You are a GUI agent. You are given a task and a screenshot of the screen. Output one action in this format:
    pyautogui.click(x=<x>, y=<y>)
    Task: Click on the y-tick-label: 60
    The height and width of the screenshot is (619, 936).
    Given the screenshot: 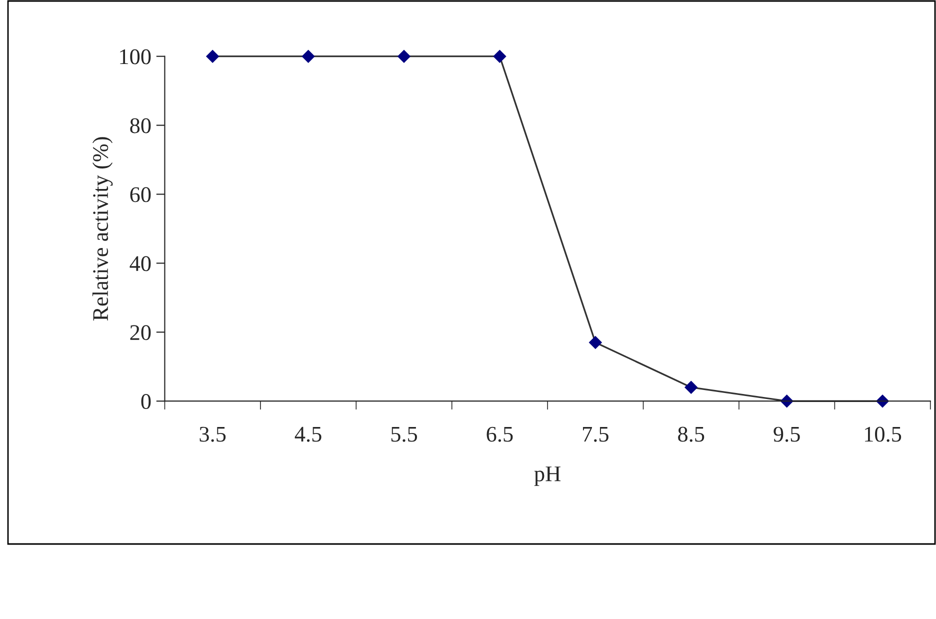 What is the action you would take?
    pyautogui.click(x=140, y=194)
    